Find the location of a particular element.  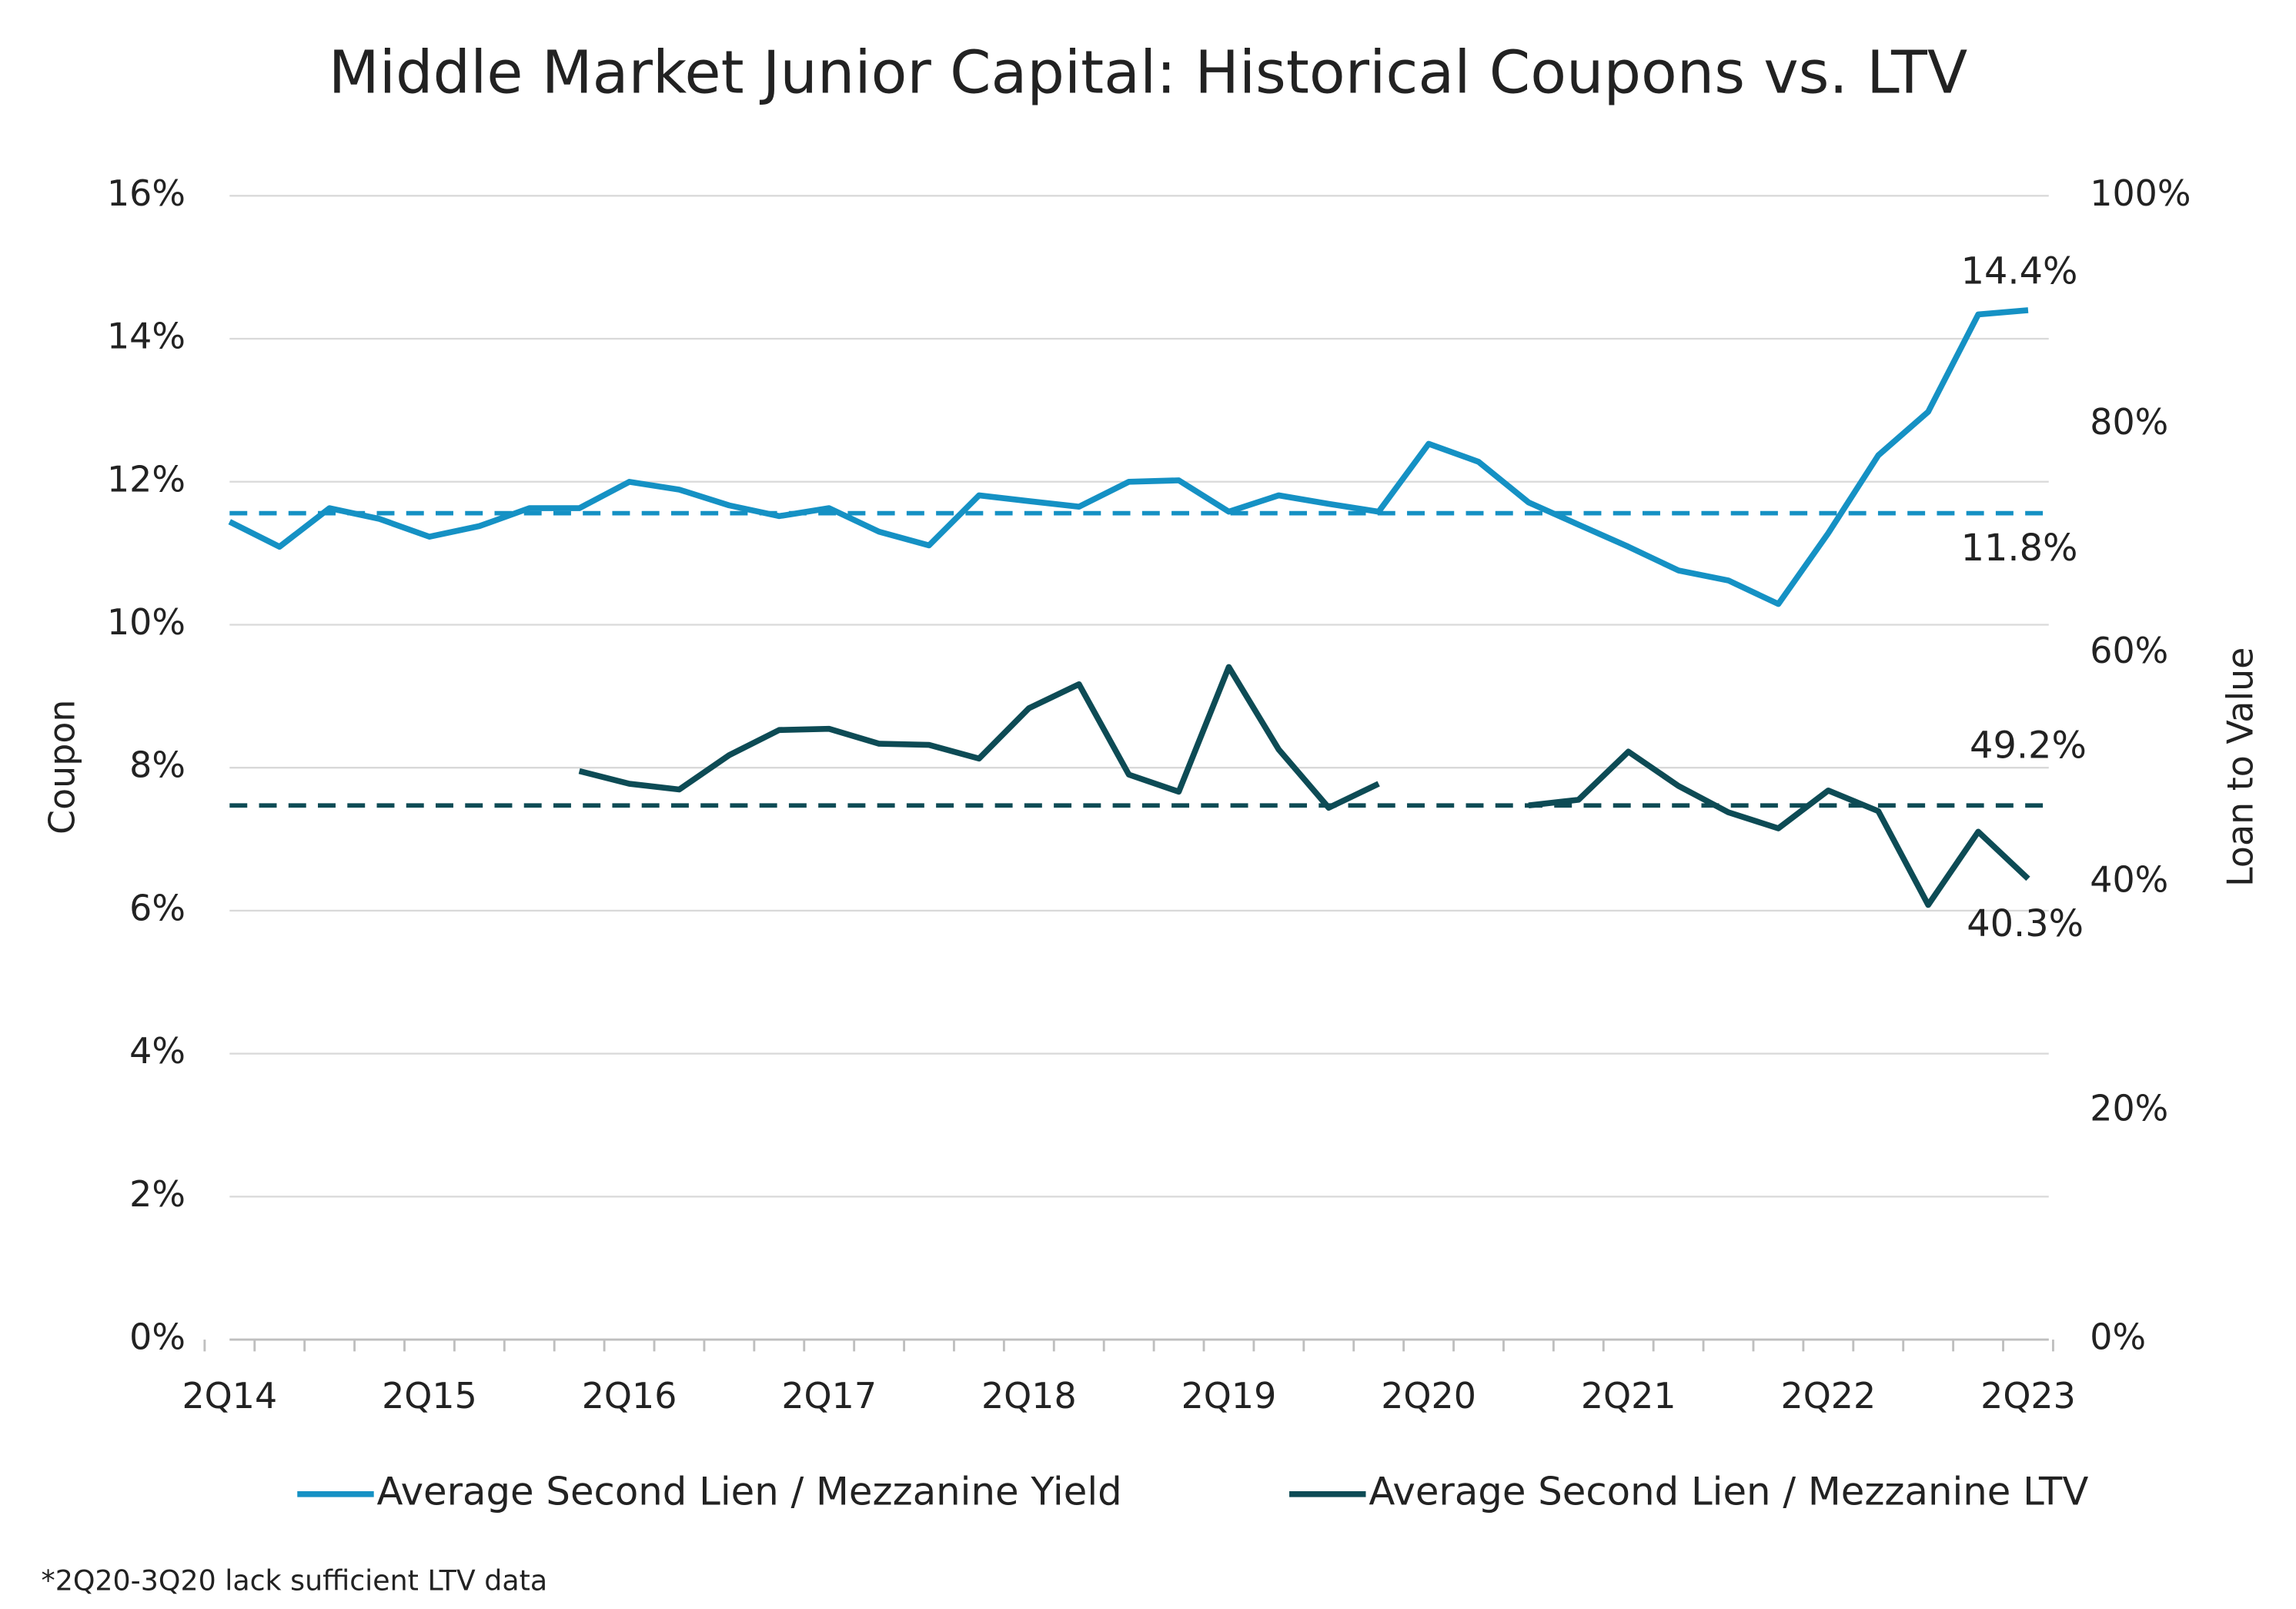

y2-tick-label: 60% is located at coordinates (2129, 650).